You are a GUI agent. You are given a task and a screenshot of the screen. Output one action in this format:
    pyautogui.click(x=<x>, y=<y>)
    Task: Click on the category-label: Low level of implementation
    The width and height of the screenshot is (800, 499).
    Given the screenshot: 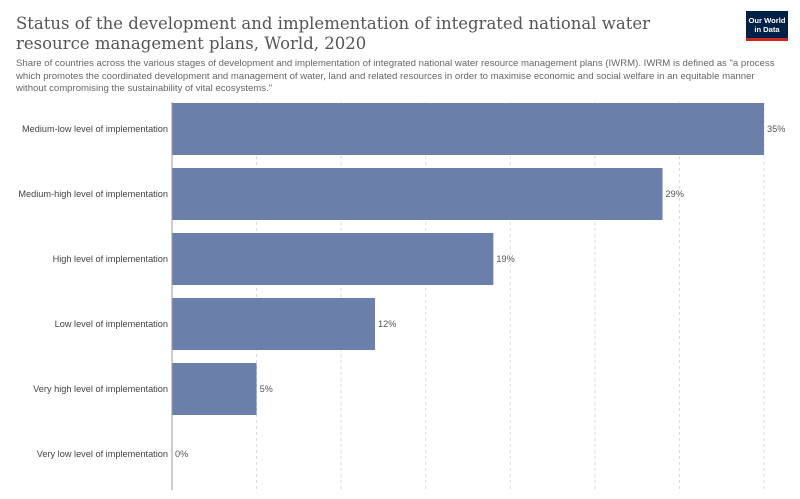 What is the action you would take?
    pyautogui.click(x=111, y=324)
    